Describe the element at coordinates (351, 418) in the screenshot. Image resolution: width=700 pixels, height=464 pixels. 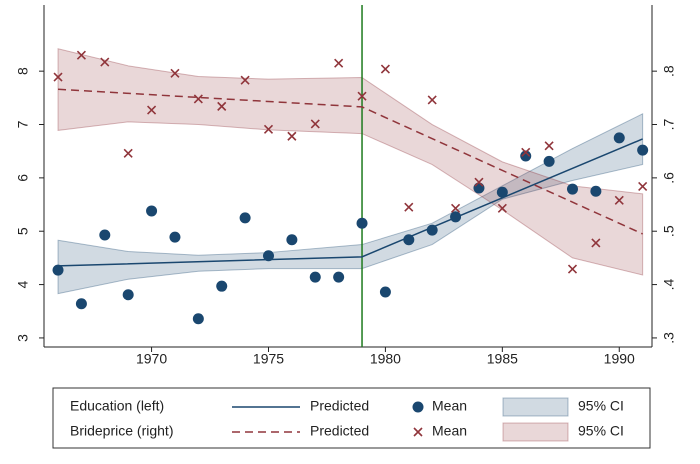
I see `legend-box` at that location.